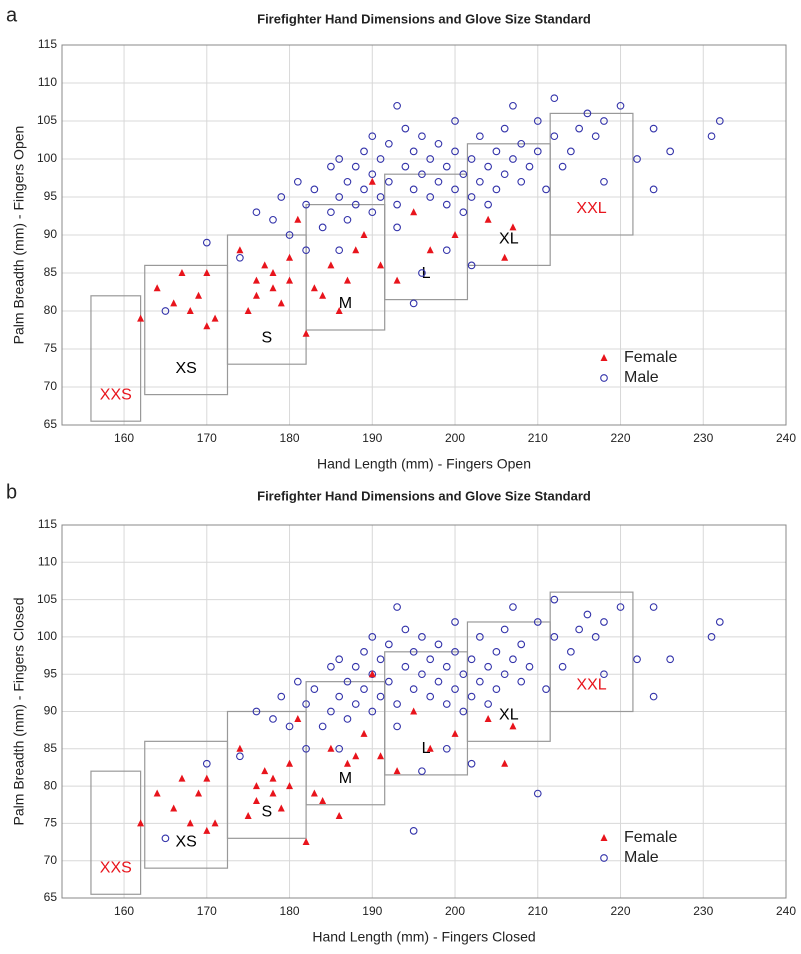 The width and height of the screenshot is (801, 954). Describe the element at coordinates (591, 652) in the screenshot. I see `size-box` at that location.